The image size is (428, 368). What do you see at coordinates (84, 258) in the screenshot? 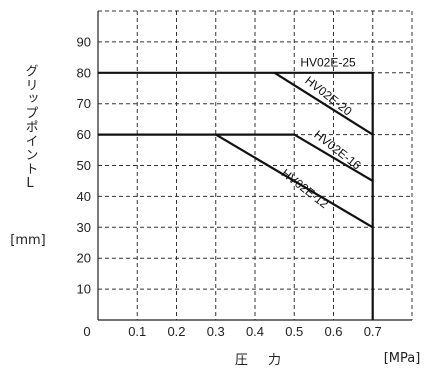
I see `y-tick-label: 20` at bounding box center [84, 258].